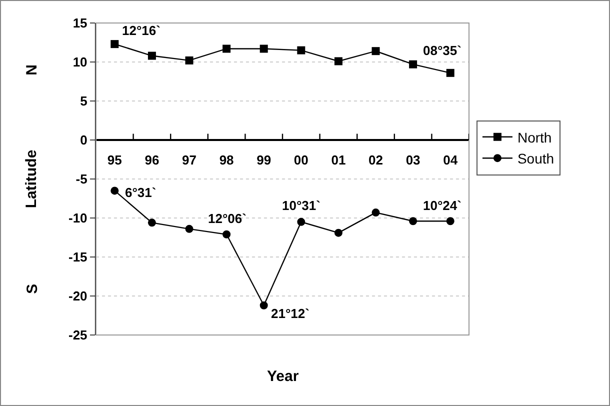 The height and width of the screenshot is (406, 610). Describe the element at coordinates (301, 205) in the screenshot. I see `annotation: 10°31`` at that location.